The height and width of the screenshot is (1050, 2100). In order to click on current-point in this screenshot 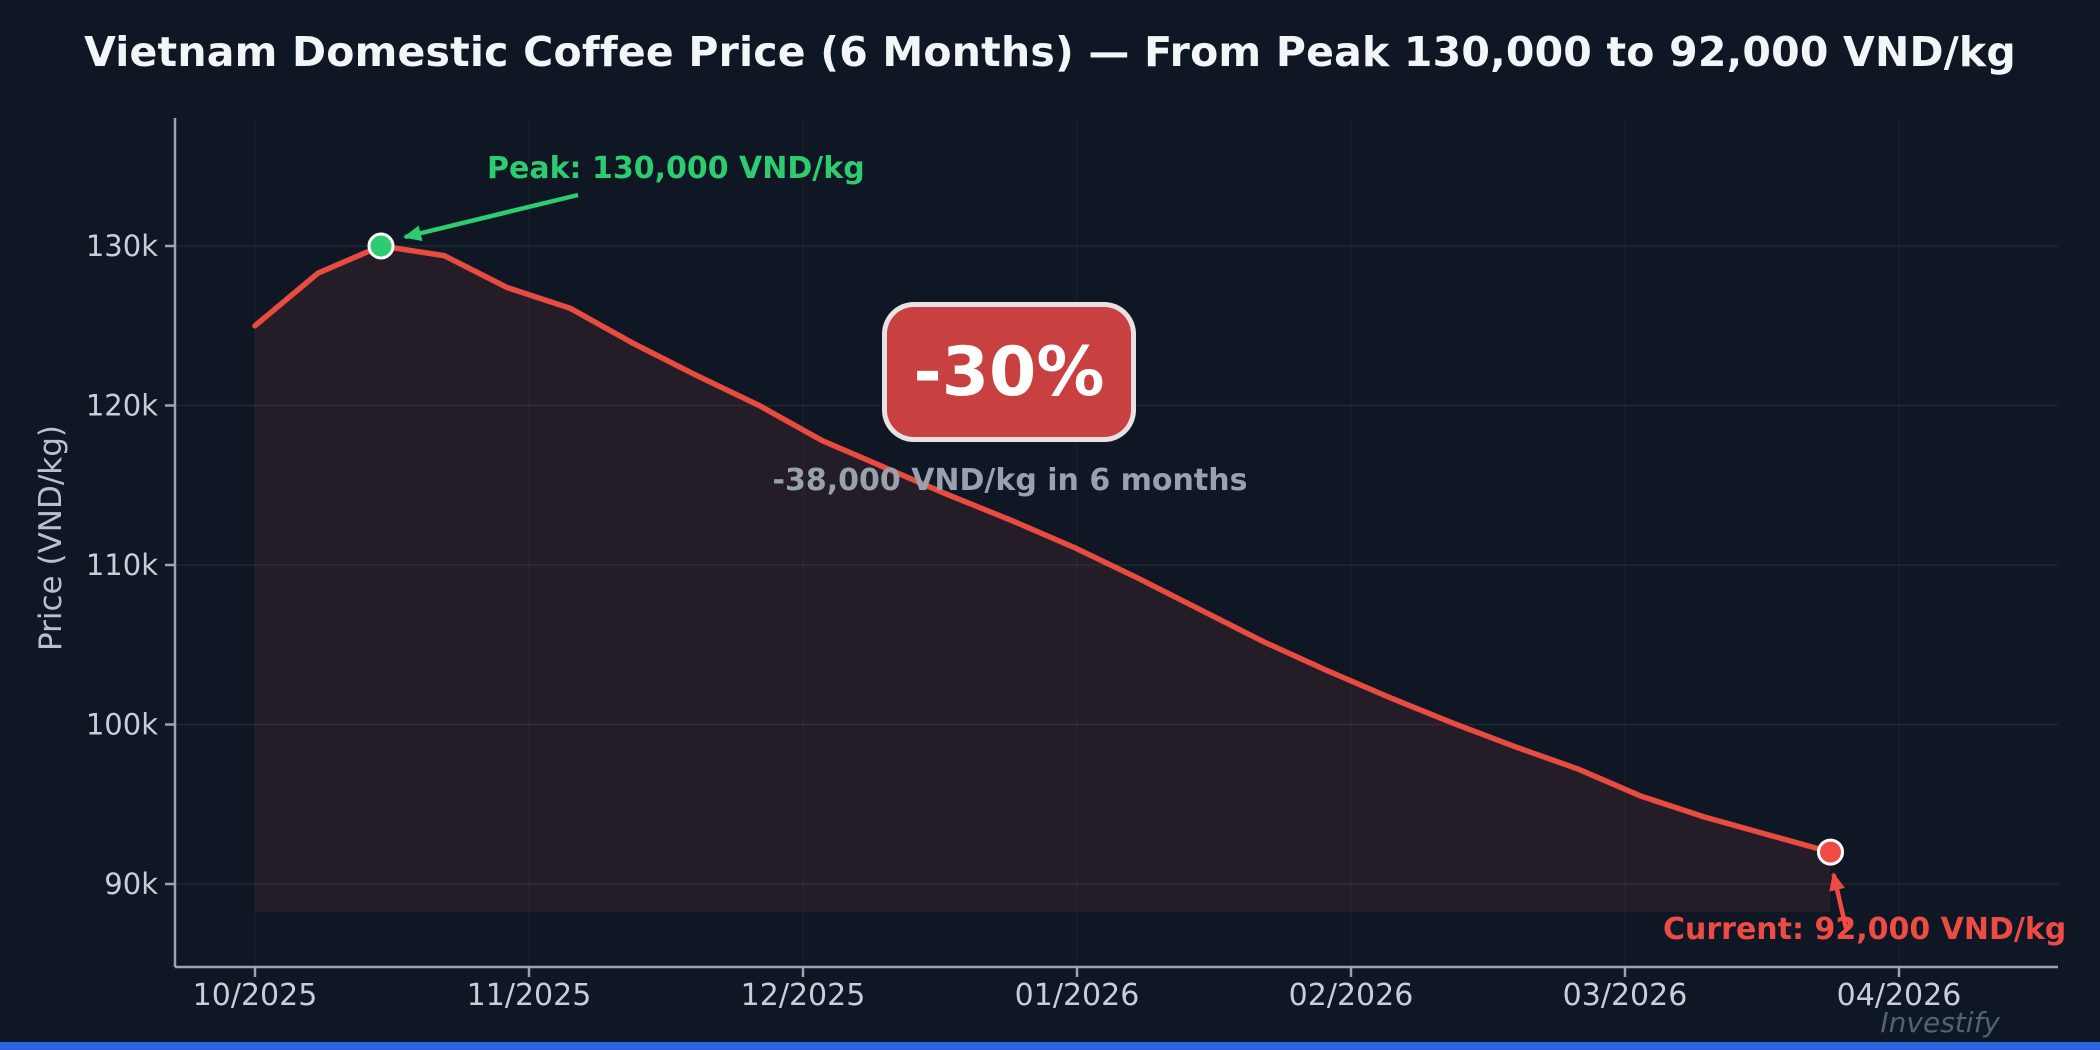, I will do `click(1830, 852)`.